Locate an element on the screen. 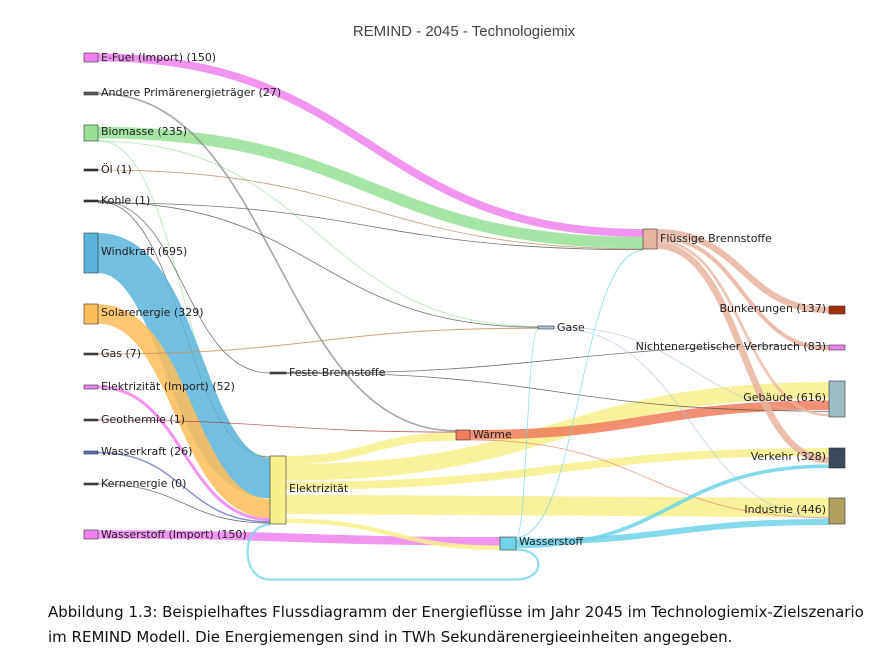 The image size is (892, 660). node-h2imp is located at coordinates (91, 534).